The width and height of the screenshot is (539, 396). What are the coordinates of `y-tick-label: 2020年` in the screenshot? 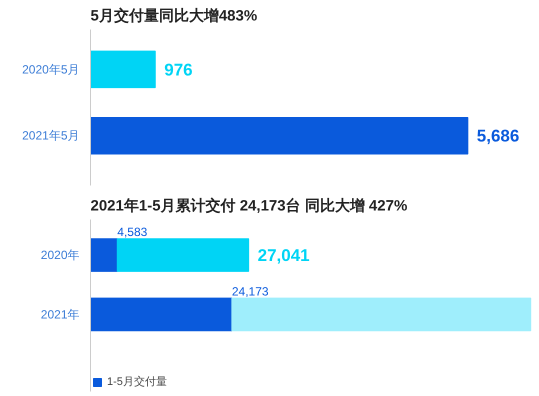 It's located at (60, 255).